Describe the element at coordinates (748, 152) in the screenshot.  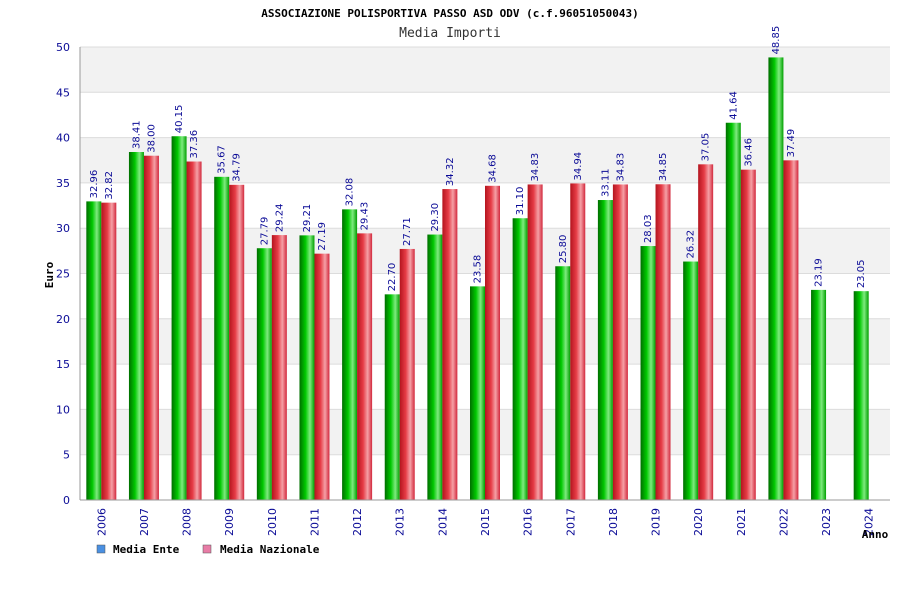
I see `data-label: 36.46` at that location.